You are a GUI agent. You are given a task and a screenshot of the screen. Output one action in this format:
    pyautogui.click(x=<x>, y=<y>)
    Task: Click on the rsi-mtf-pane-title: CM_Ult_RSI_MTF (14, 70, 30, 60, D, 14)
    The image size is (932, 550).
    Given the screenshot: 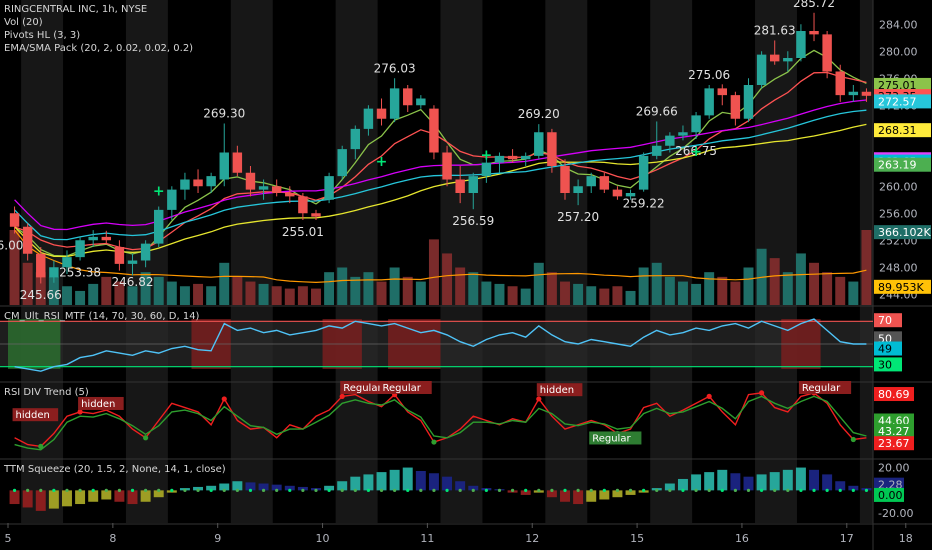 What is the action you would take?
    pyautogui.click(x=102, y=316)
    